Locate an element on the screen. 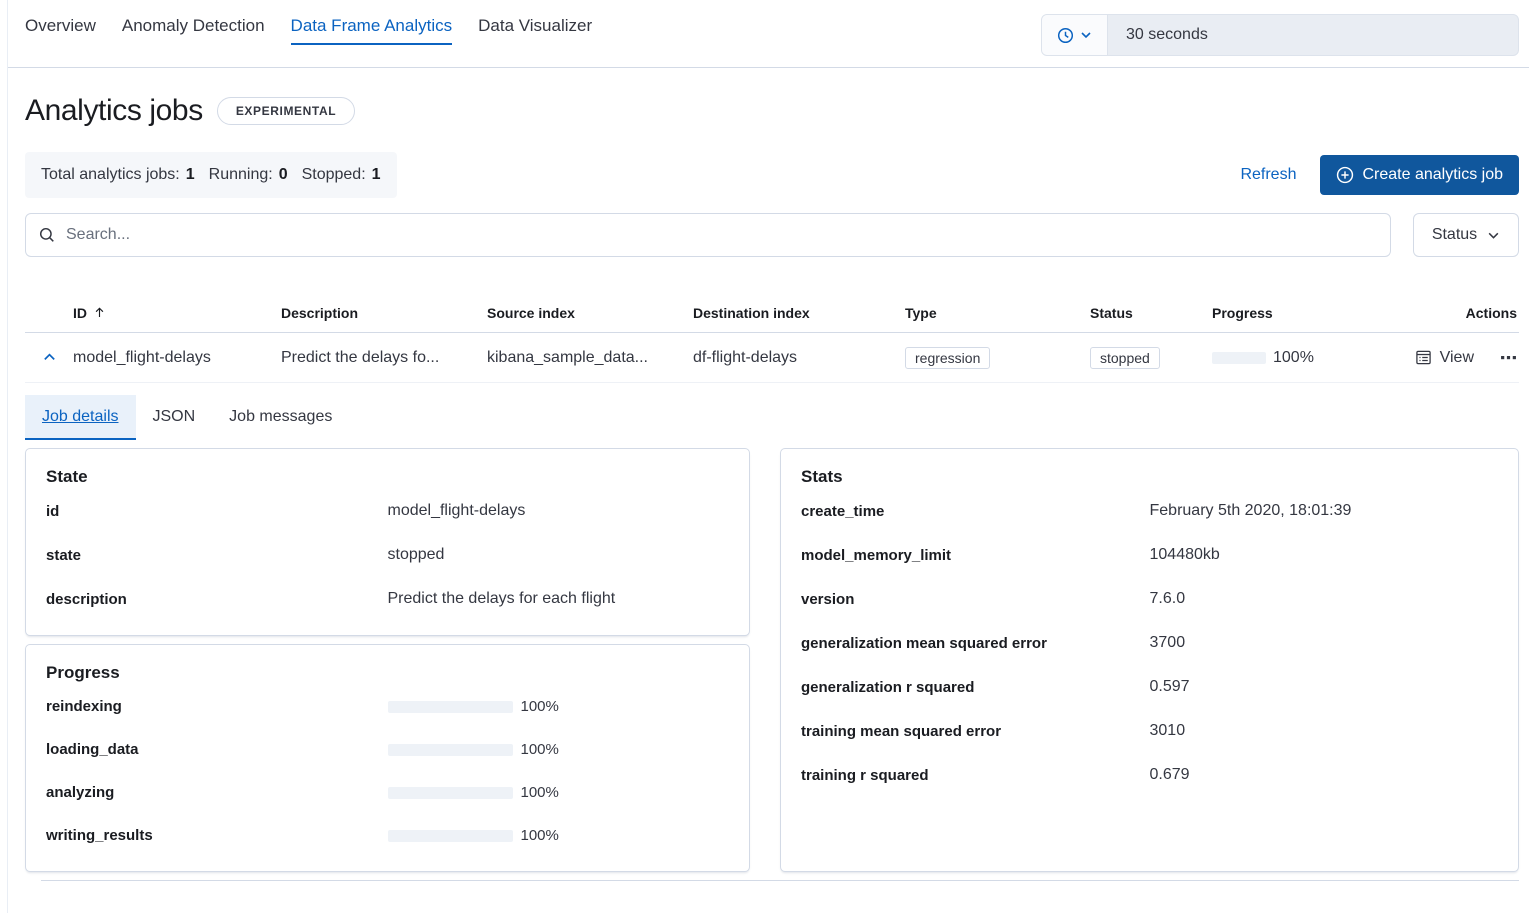 The width and height of the screenshot is (1529, 913). stats-row-training-mse: training mean squared error 3010 is located at coordinates (1149, 731).